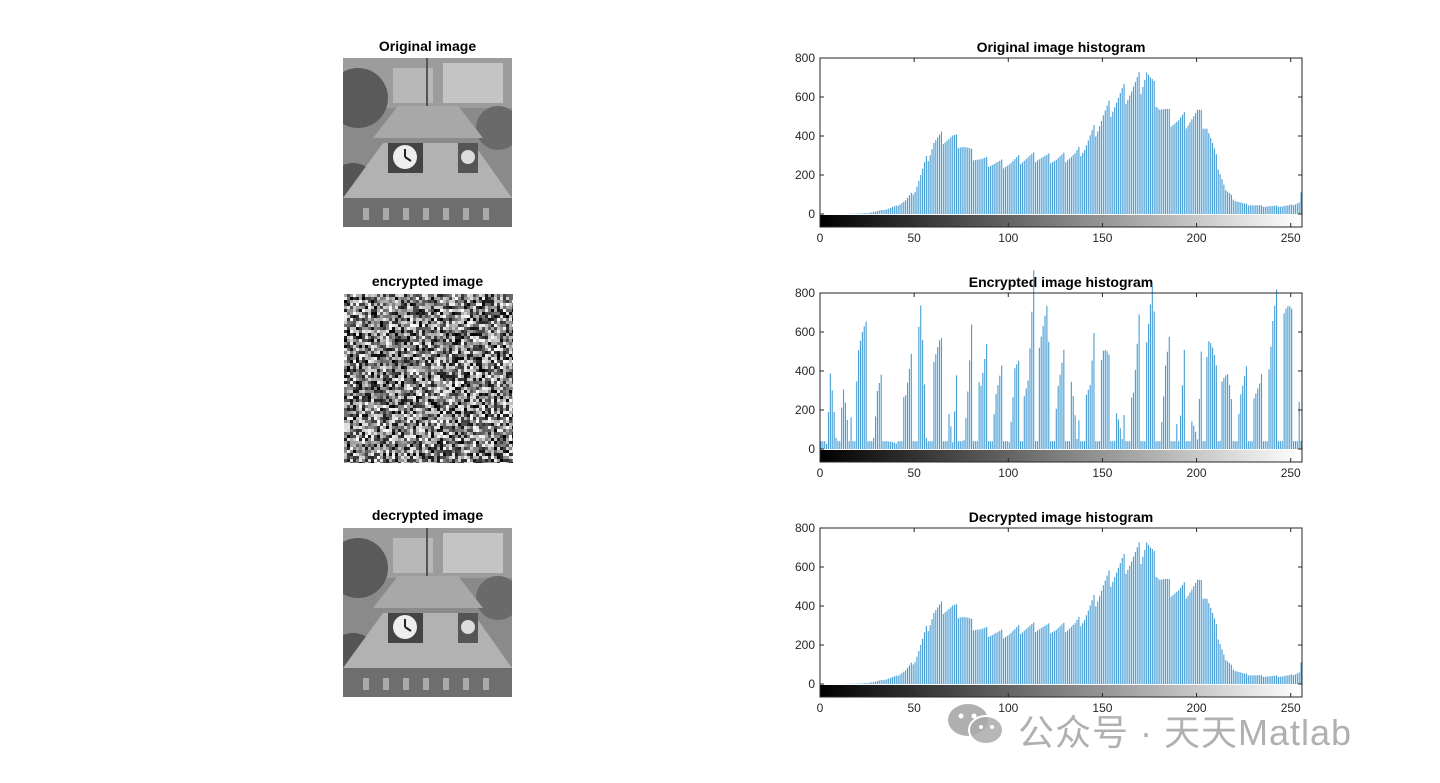 The height and width of the screenshot is (783, 1440). What do you see at coordinates (805, 645) in the screenshot?
I see `decrypted-ytick-label: 200` at bounding box center [805, 645].